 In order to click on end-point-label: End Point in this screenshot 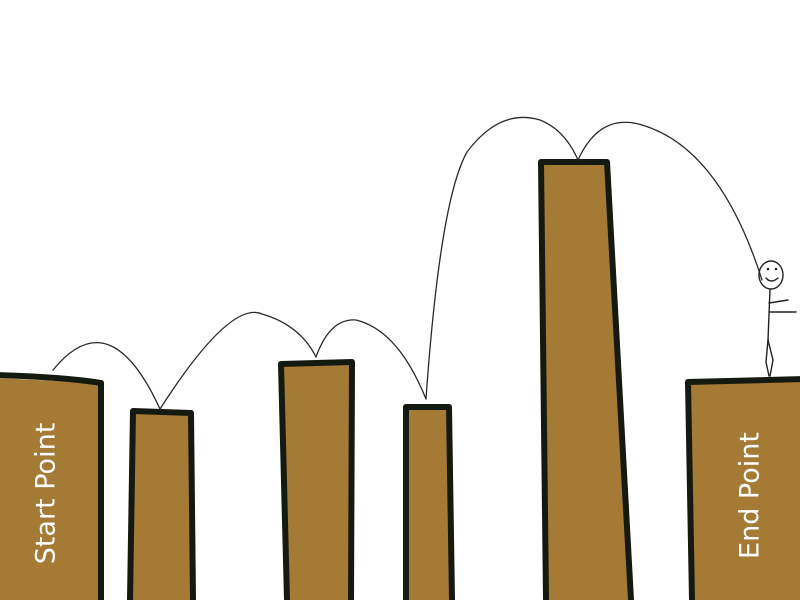, I will do `click(750, 495)`.